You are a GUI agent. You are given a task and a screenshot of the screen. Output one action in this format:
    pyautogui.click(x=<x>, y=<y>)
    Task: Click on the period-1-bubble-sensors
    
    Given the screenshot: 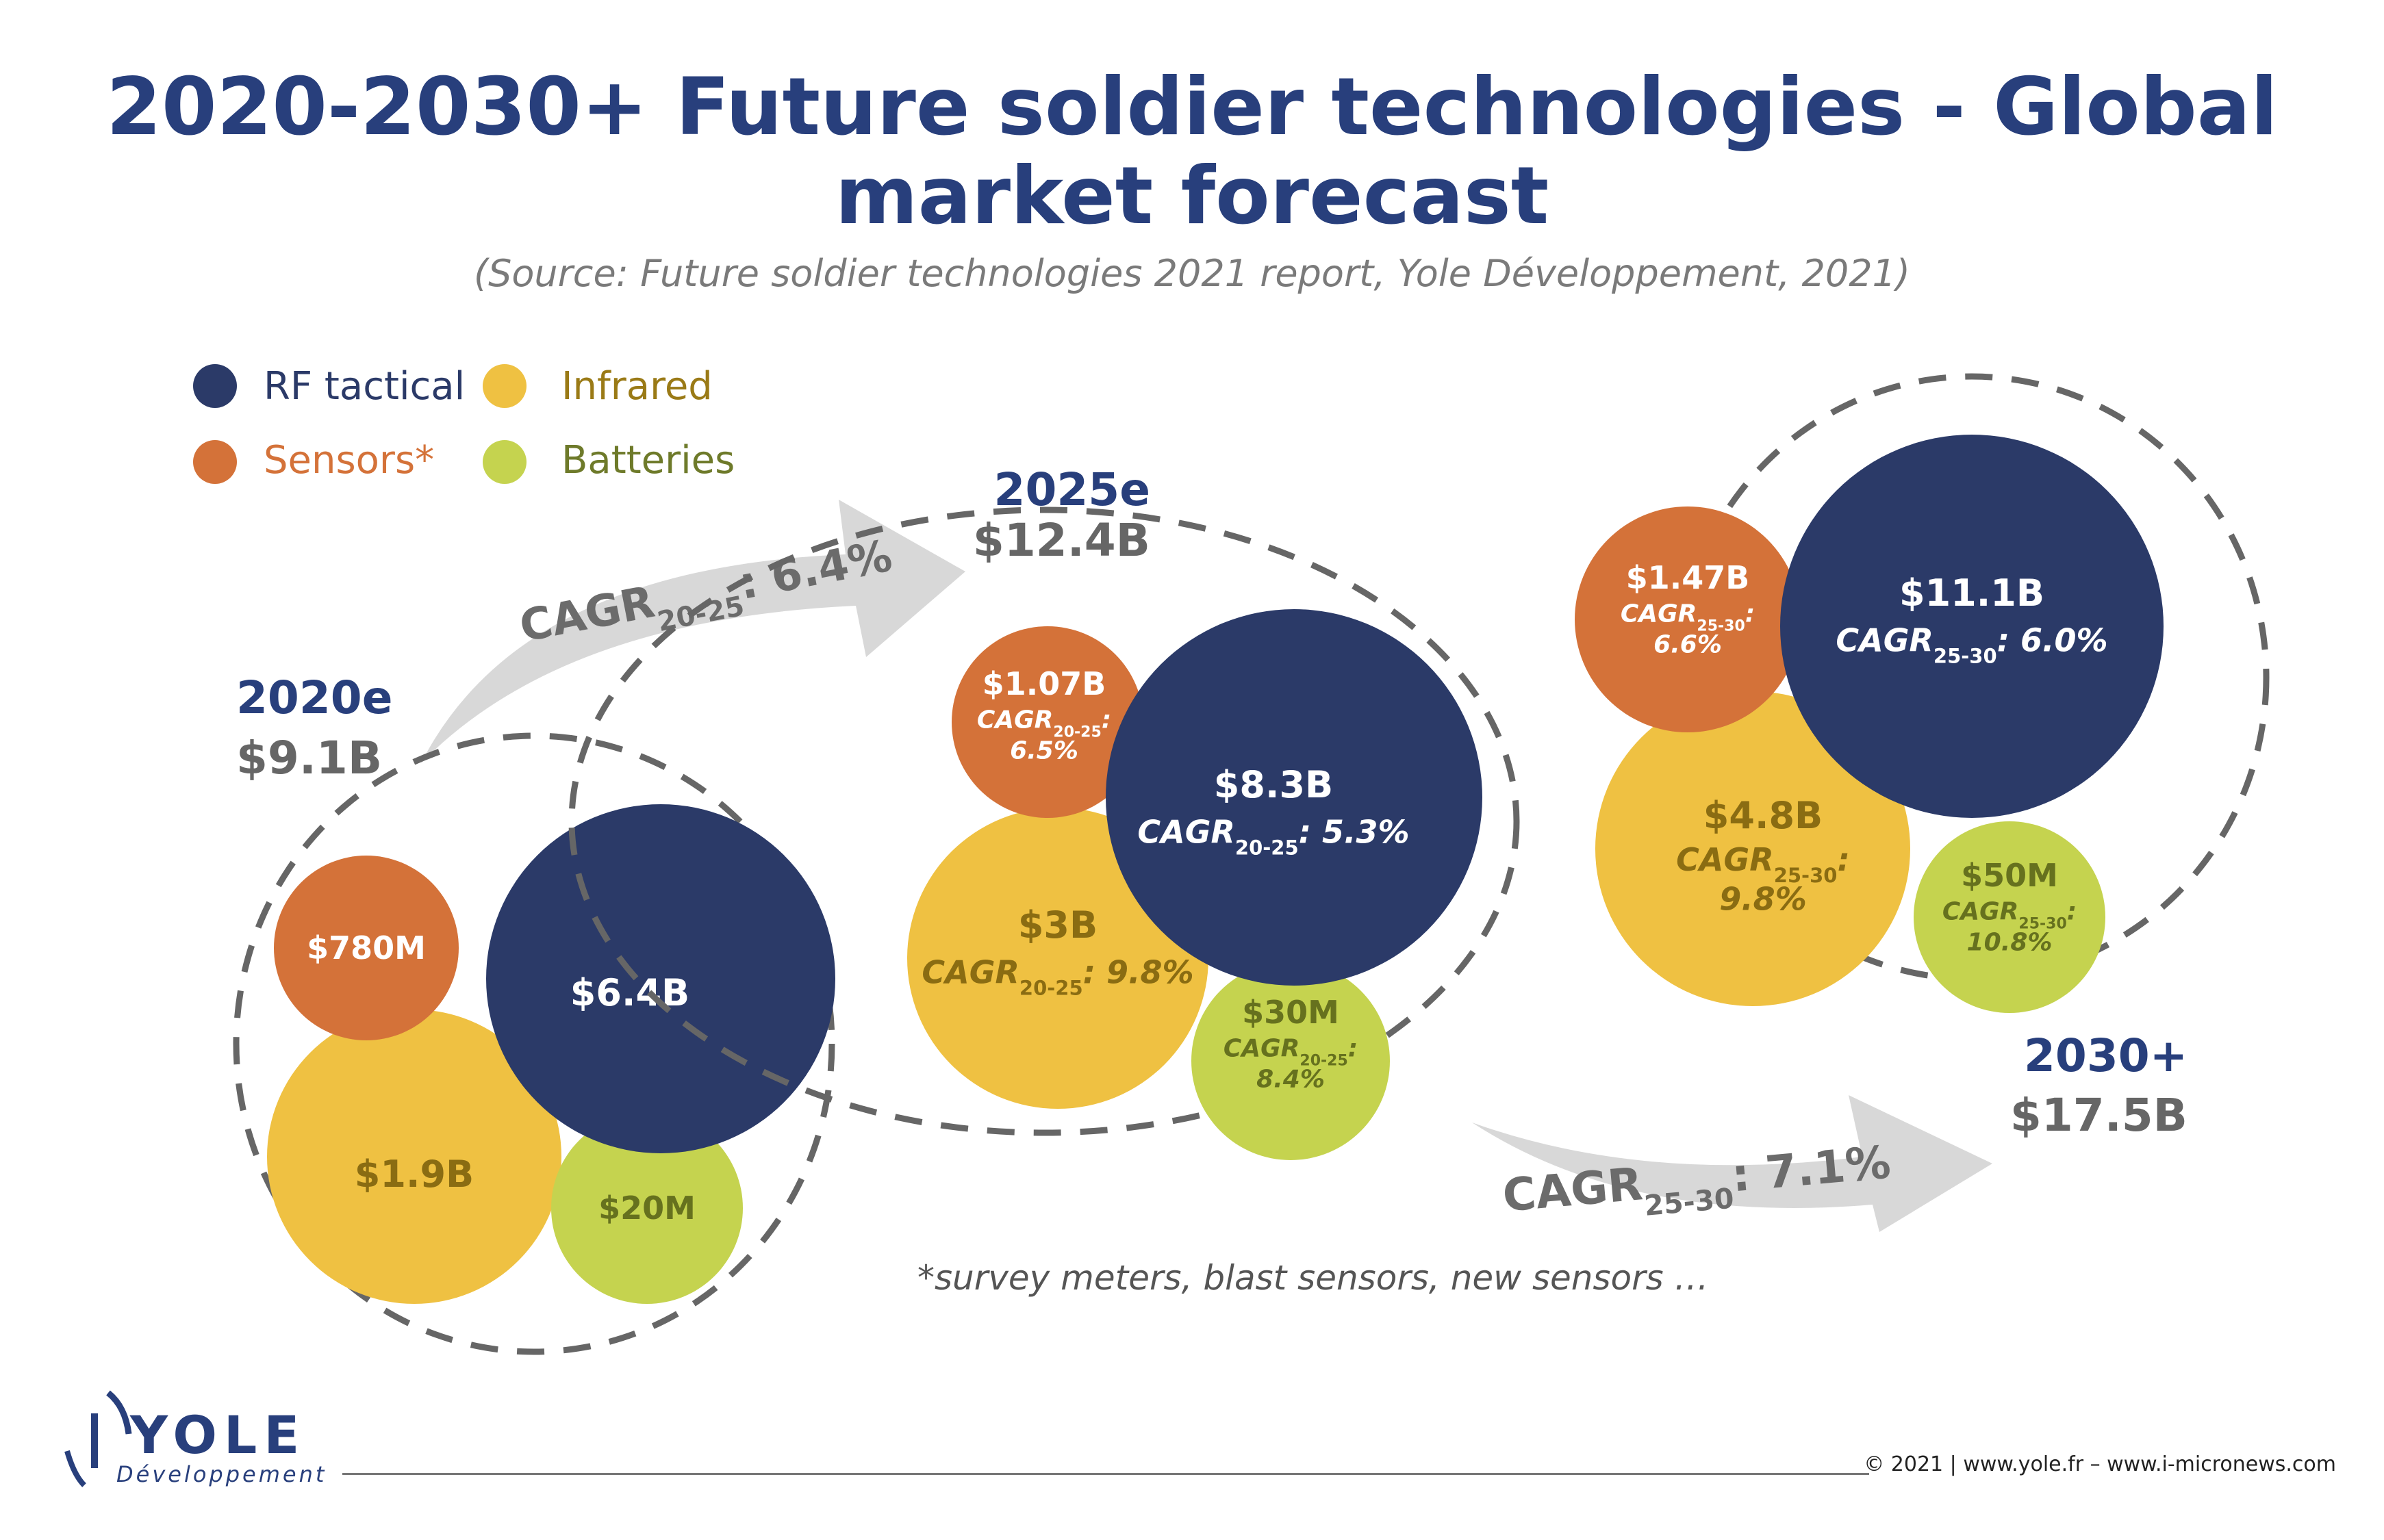 What is the action you would take?
    pyautogui.click(x=366, y=948)
    